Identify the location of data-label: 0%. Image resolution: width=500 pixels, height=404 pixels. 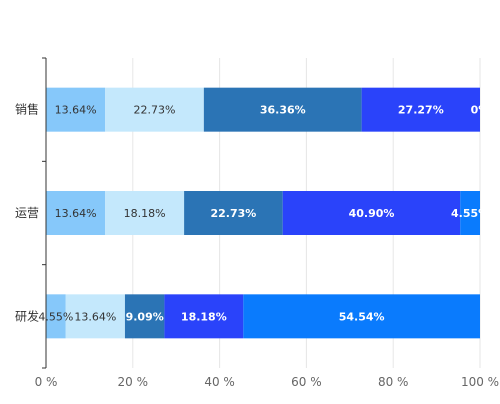
(480, 110).